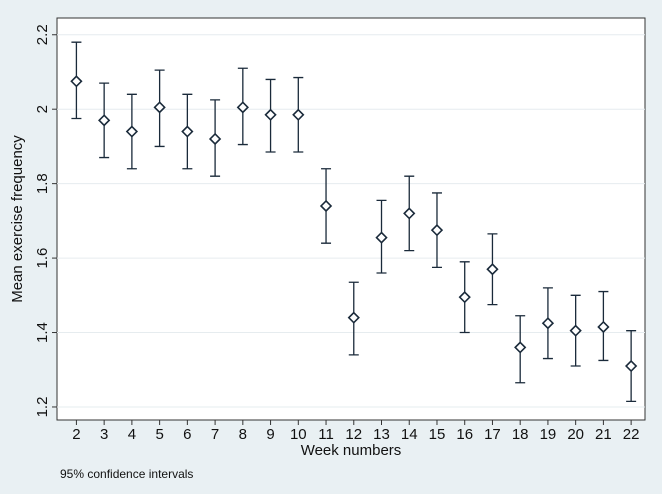 The image size is (662, 494). I want to click on x-tick-label: 5, so click(159, 434).